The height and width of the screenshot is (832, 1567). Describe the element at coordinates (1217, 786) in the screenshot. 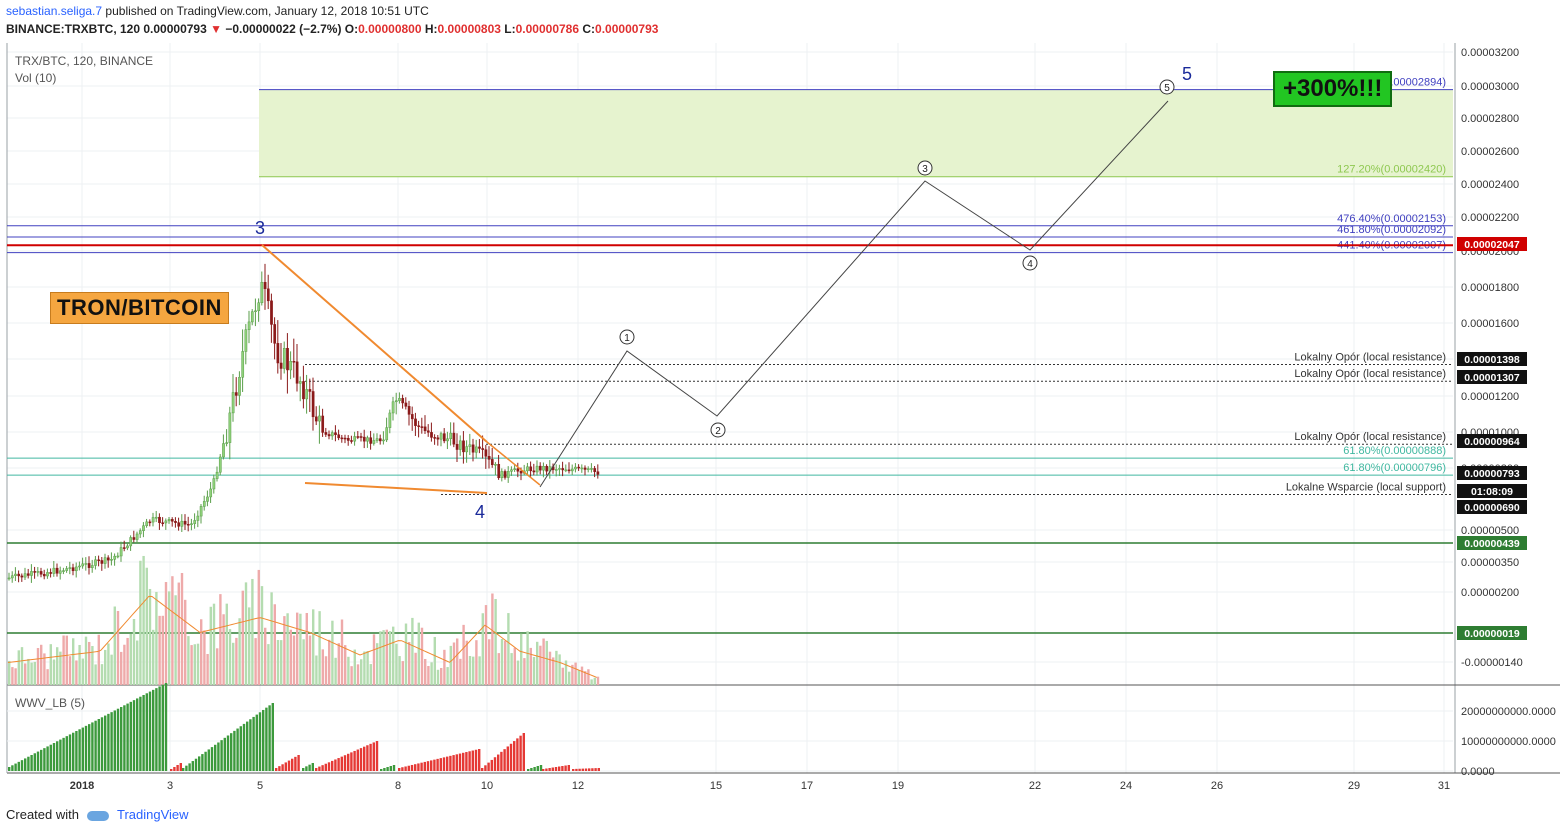

I see `time-tick-label: 26` at that location.